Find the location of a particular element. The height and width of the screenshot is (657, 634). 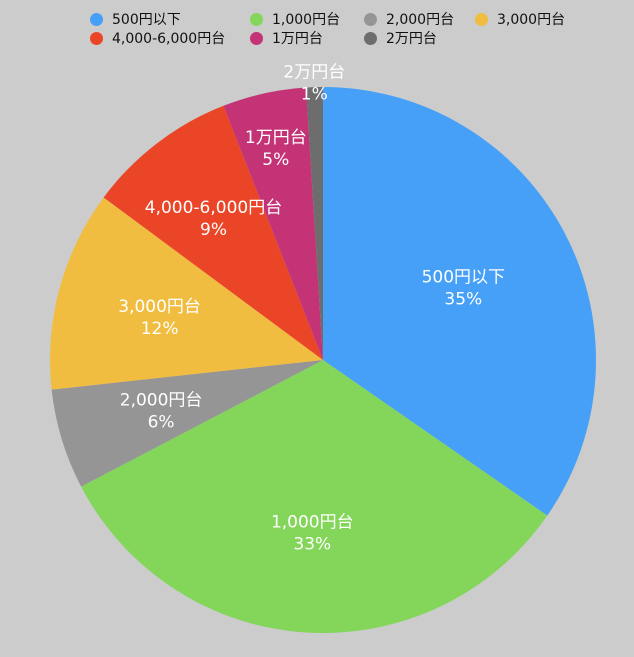

slice-category-label: 1,000円台 is located at coordinates (312, 523).